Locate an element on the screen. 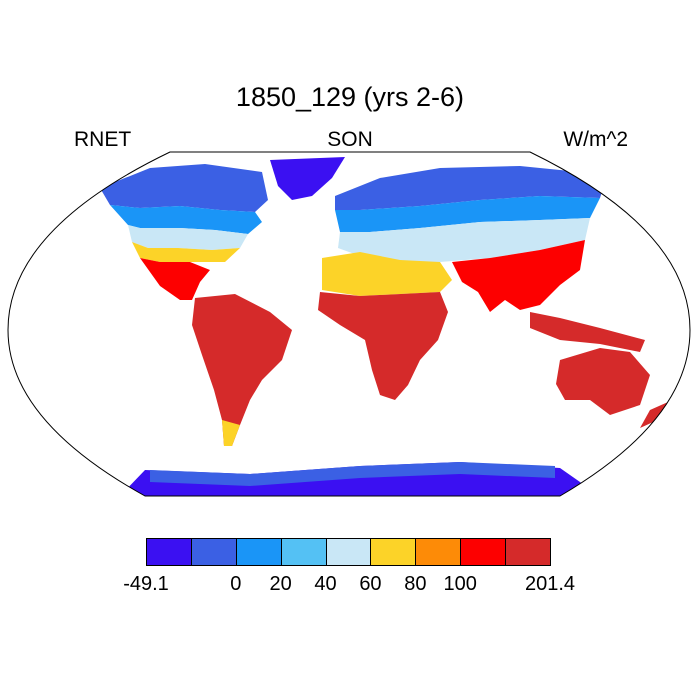  colorbar-tick-label: 201.4 is located at coordinates (550, 584).